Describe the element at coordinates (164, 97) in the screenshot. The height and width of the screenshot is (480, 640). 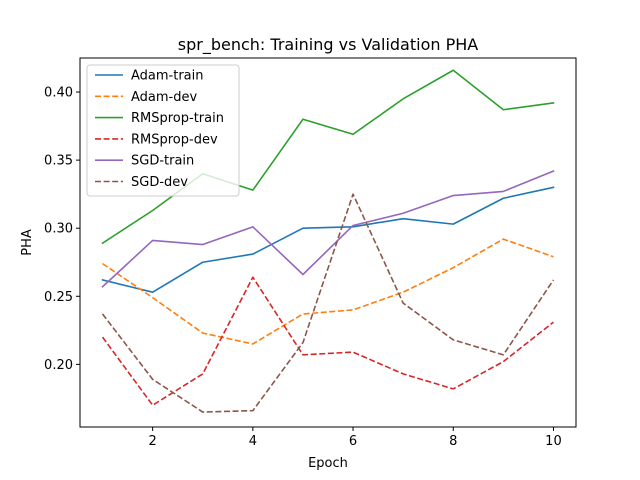
I see `legend-label-adam-dev: Adam-dev` at that location.